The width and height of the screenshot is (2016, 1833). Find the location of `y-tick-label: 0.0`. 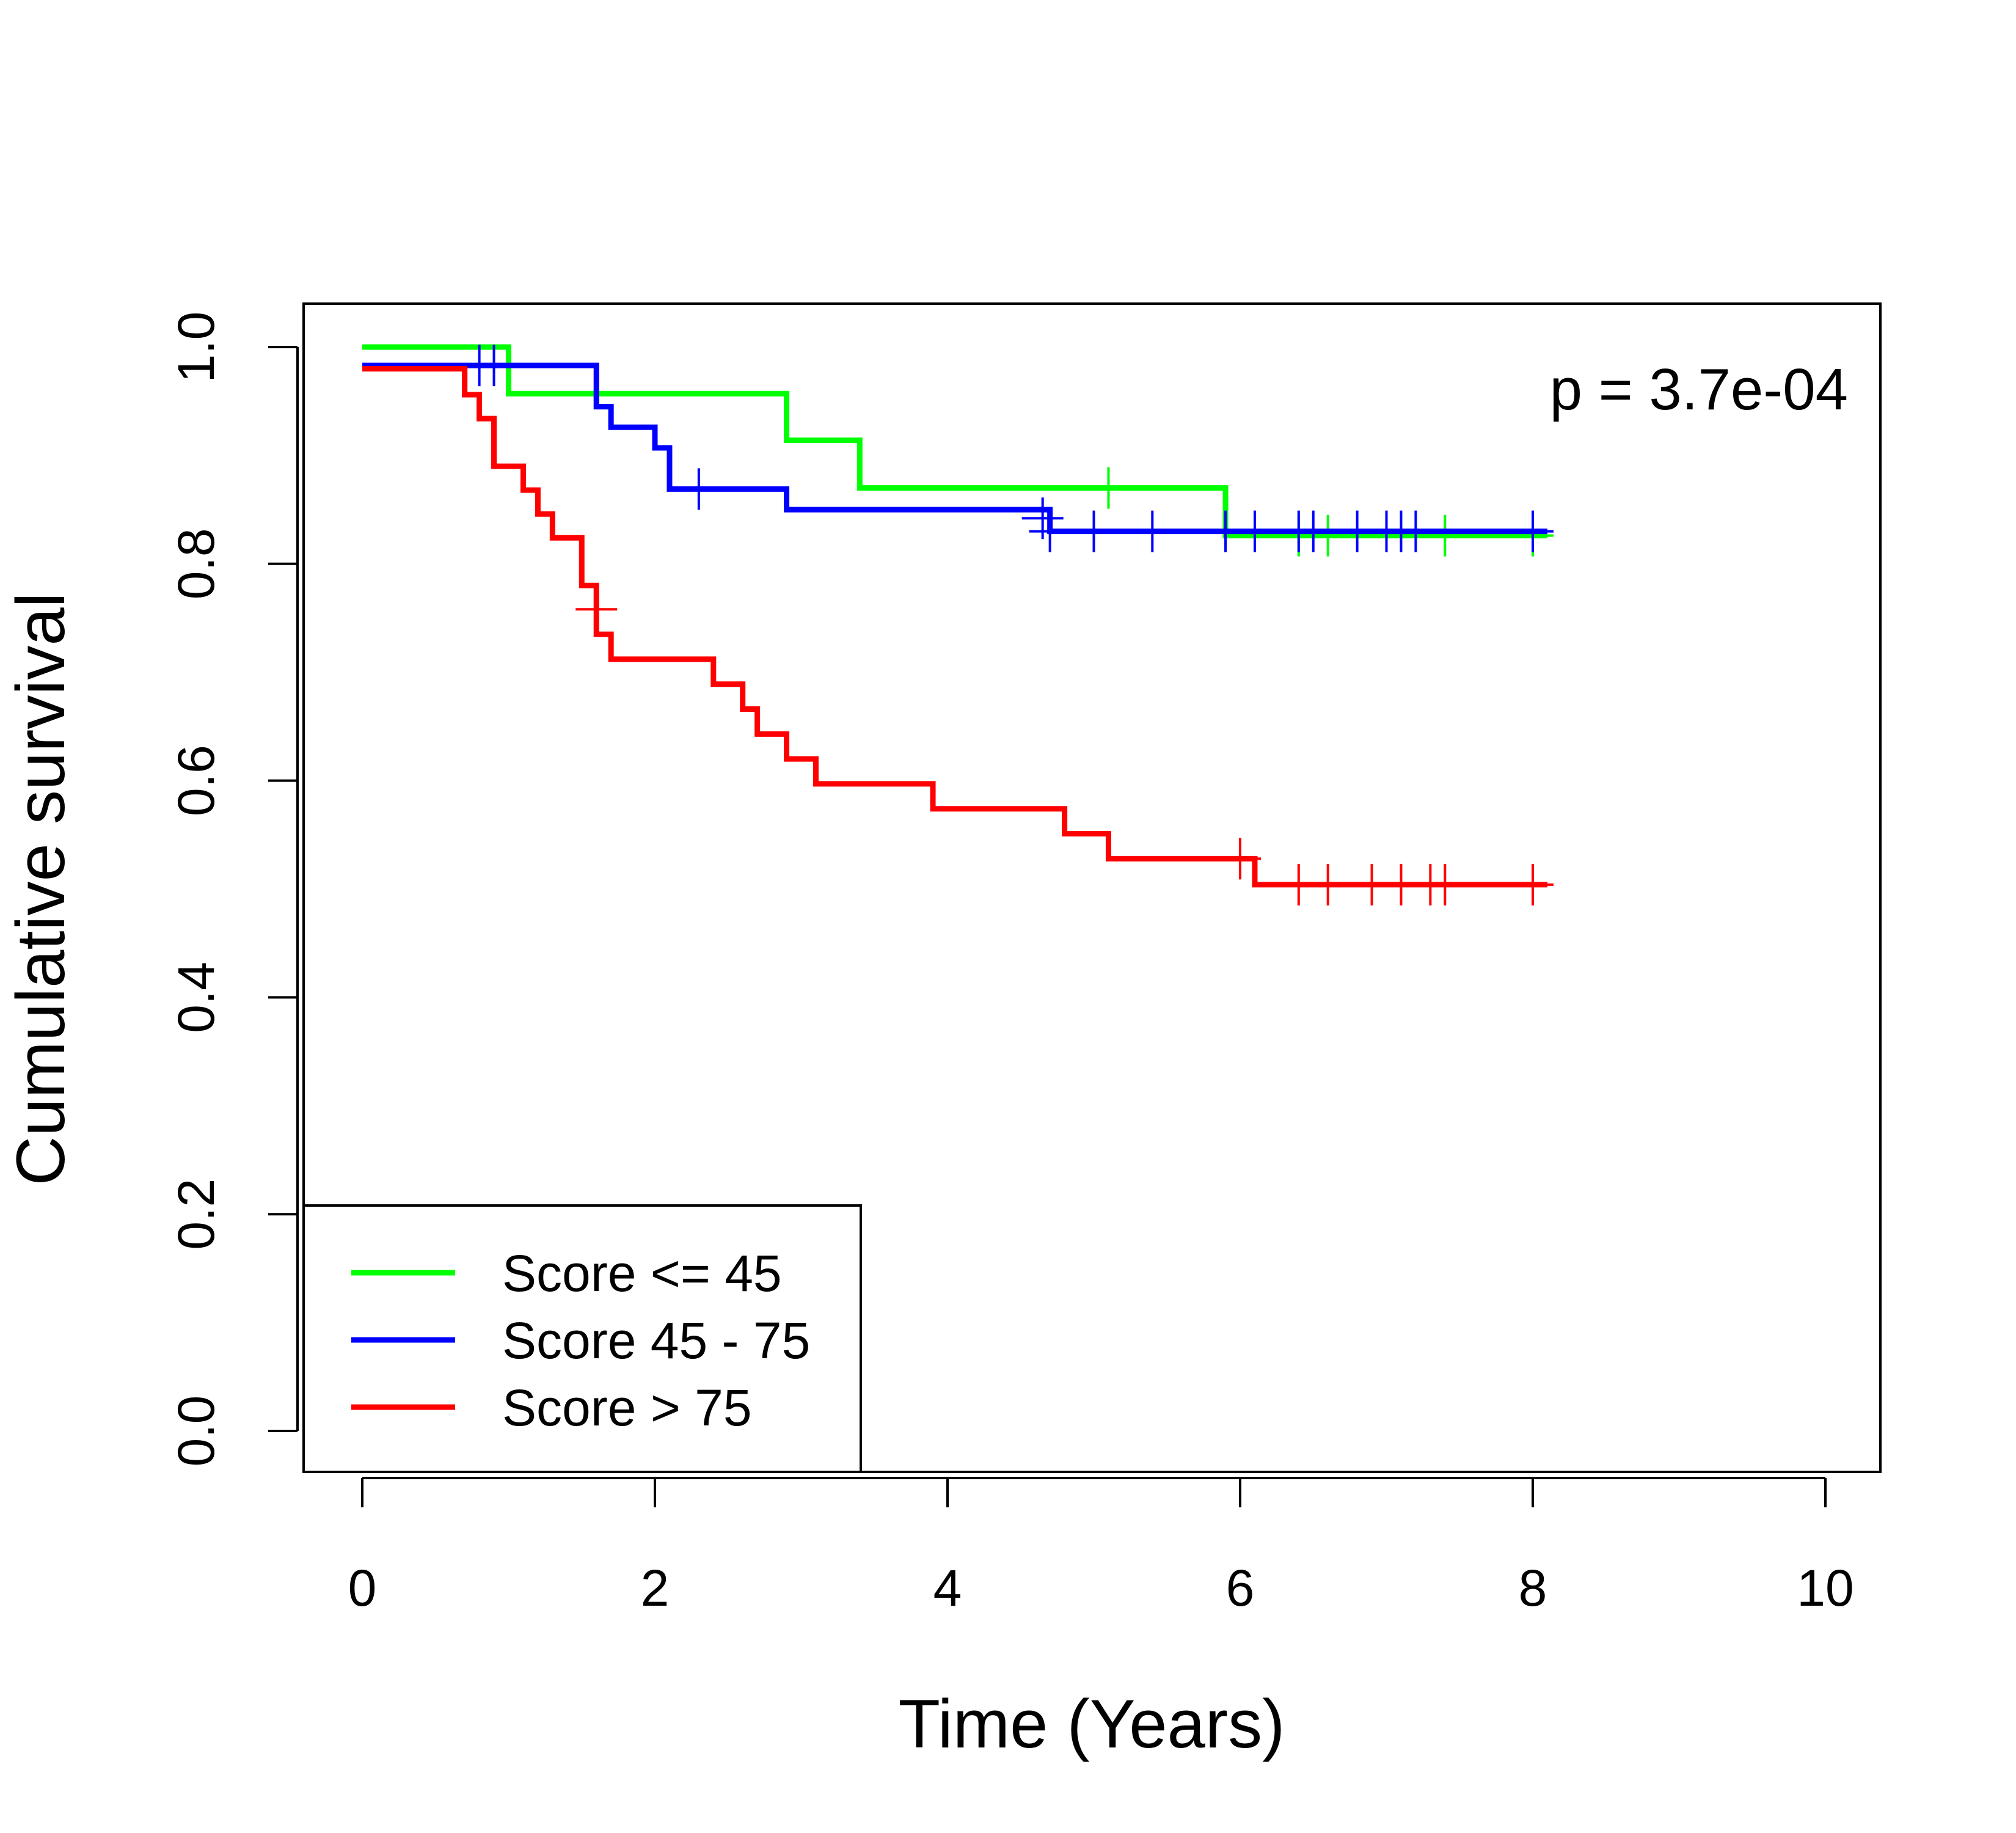

y-tick-label: 0.0 is located at coordinates (196, 1431).